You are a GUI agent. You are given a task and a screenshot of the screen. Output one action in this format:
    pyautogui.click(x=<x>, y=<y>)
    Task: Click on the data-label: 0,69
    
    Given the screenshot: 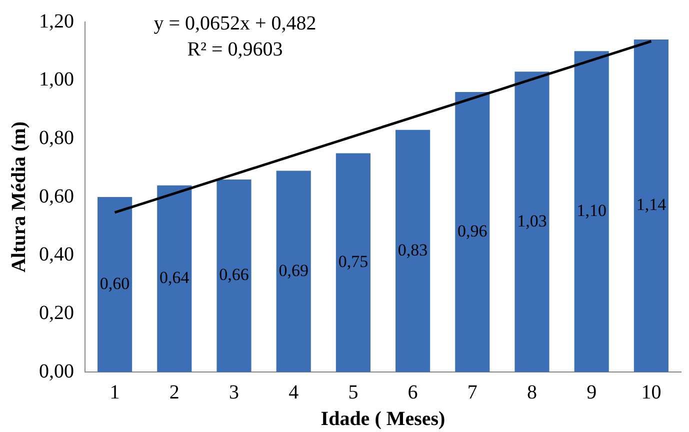 What is the action you would take?
    pyautogui.click(x=293, y=270)
    